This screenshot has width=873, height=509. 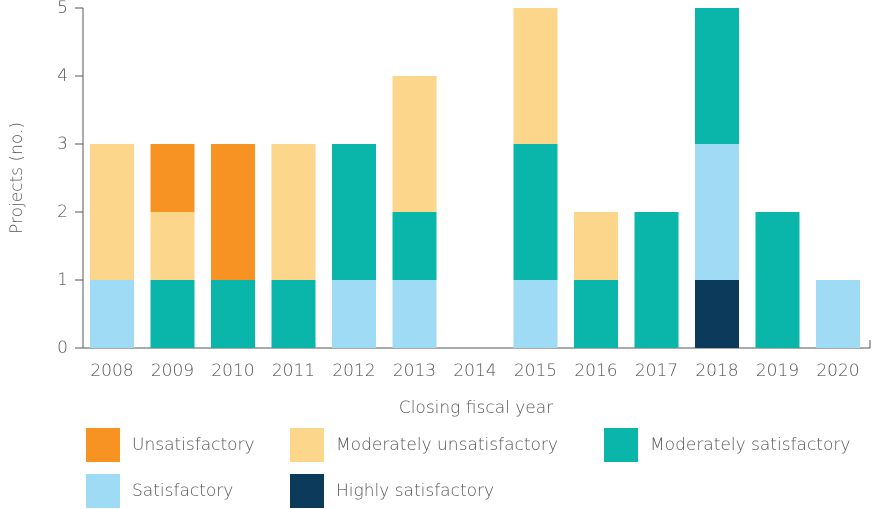 What do you see at coordinates (447, 445) in the screenshot?
I see `legend-label: Moderately unsatisfactory` at bounding box center [447, 445].